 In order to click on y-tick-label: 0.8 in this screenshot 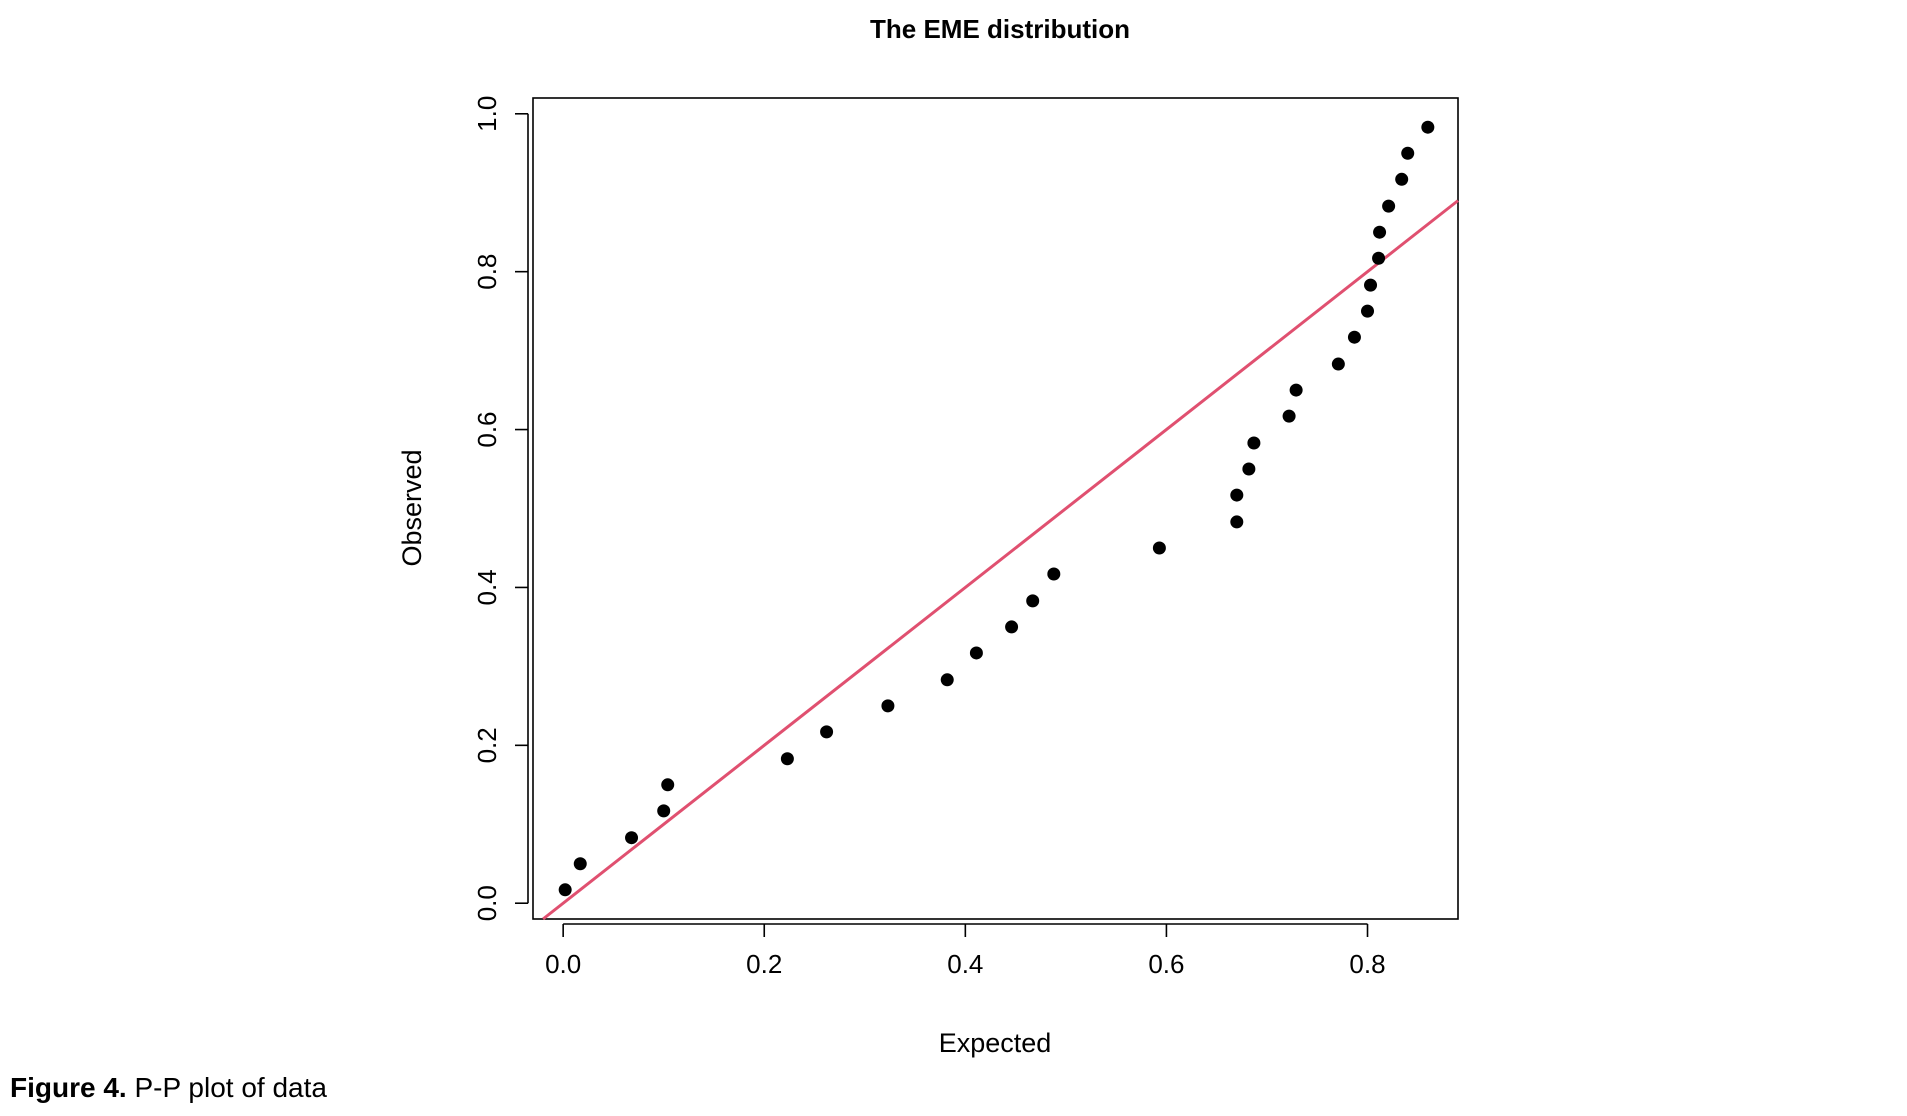, I will do `click(487, 272)`.